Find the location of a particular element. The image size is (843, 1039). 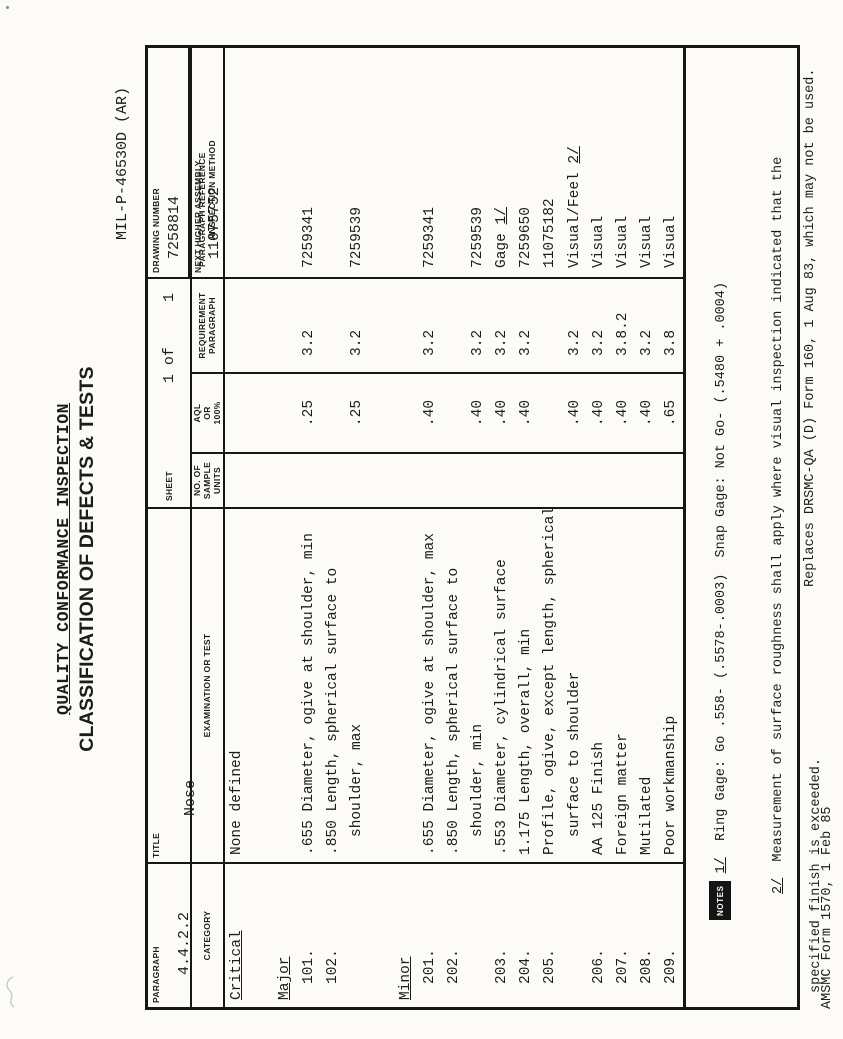

category-cell-line-12: 204. is located at coordinates (526, 935).